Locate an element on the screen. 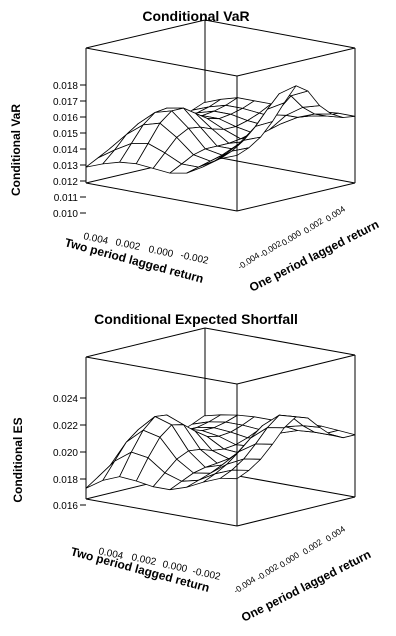  z-axis-label: Conditional ES is located at coordinates (18, 459).